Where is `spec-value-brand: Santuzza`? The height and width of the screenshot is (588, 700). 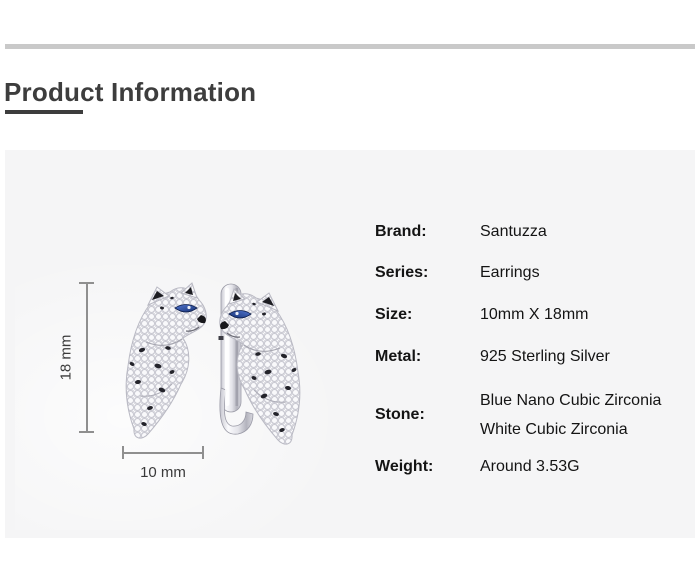 spec-value-brand: Santuzza is located at coordinates (513, 231).